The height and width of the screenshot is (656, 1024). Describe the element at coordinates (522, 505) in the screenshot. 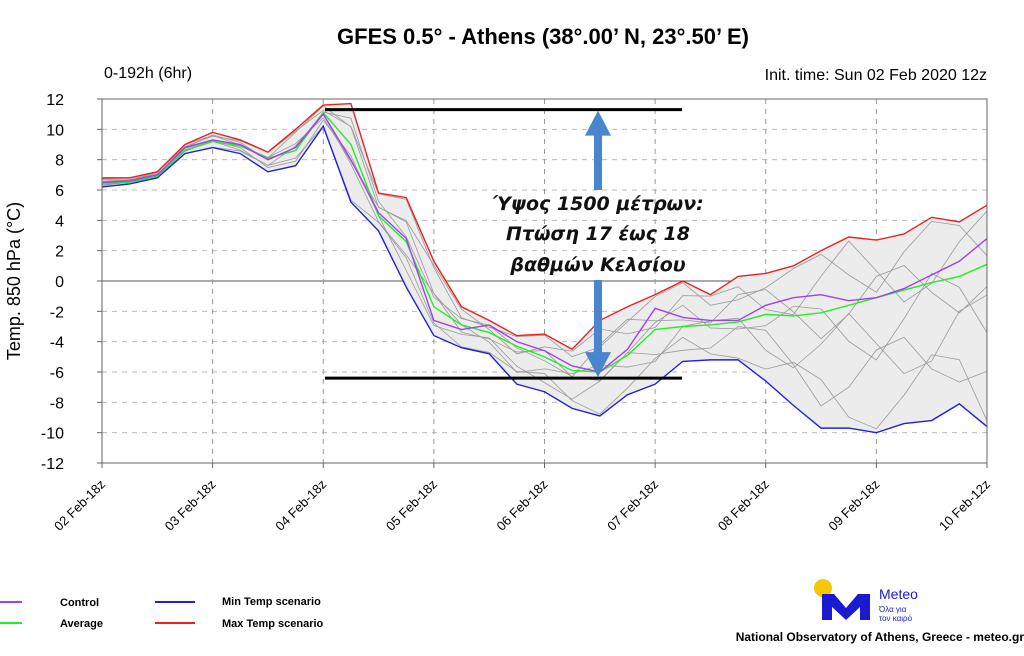

I see `x-tick-label: 06 Feb-18z` at that location.